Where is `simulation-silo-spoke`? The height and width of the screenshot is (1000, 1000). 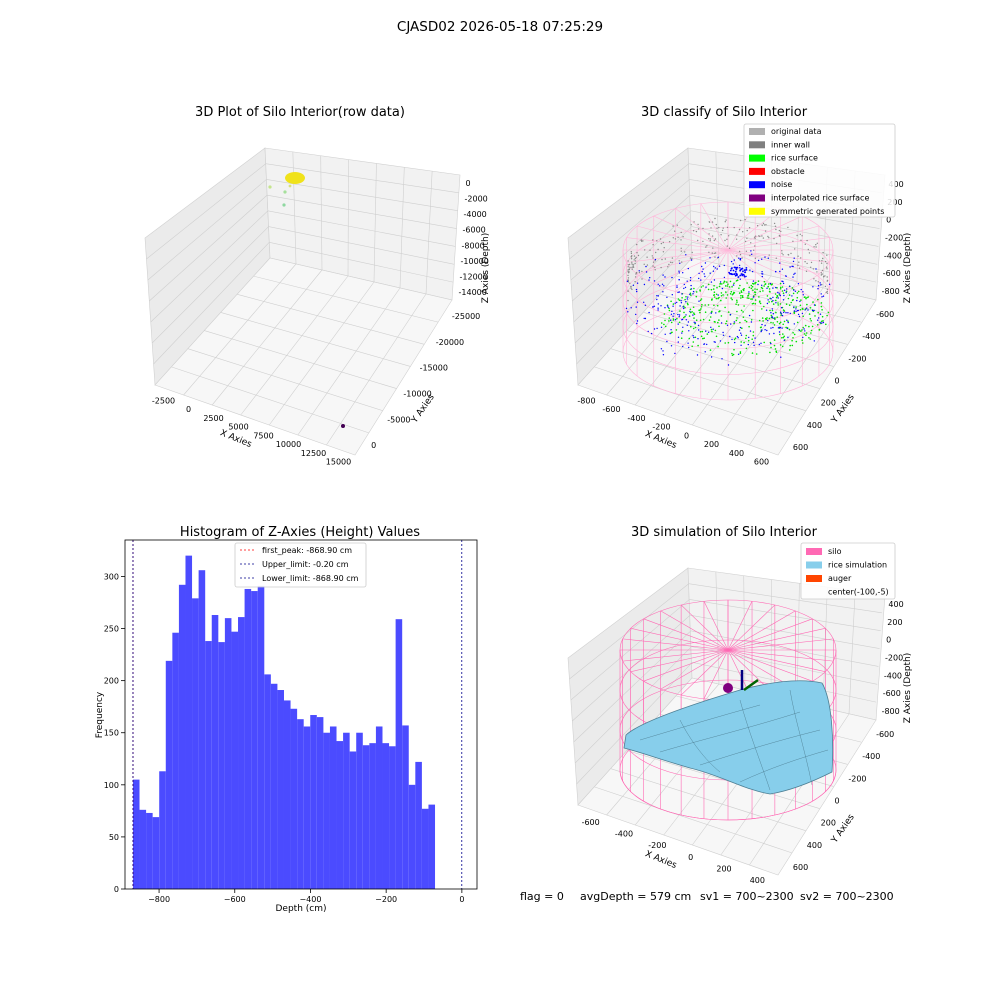 simulation-silo-spoke is located at coordinates (686, 665).